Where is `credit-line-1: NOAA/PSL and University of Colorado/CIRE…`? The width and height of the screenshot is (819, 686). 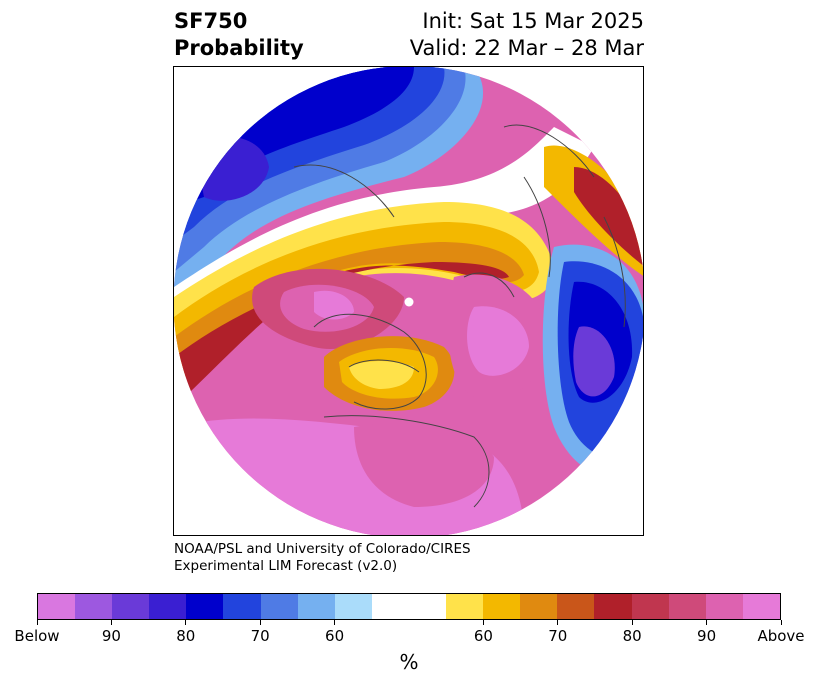
credit-line-1: NOAA/PSL and University of Colorado/CIRE… is located at coordinates (322, 549).